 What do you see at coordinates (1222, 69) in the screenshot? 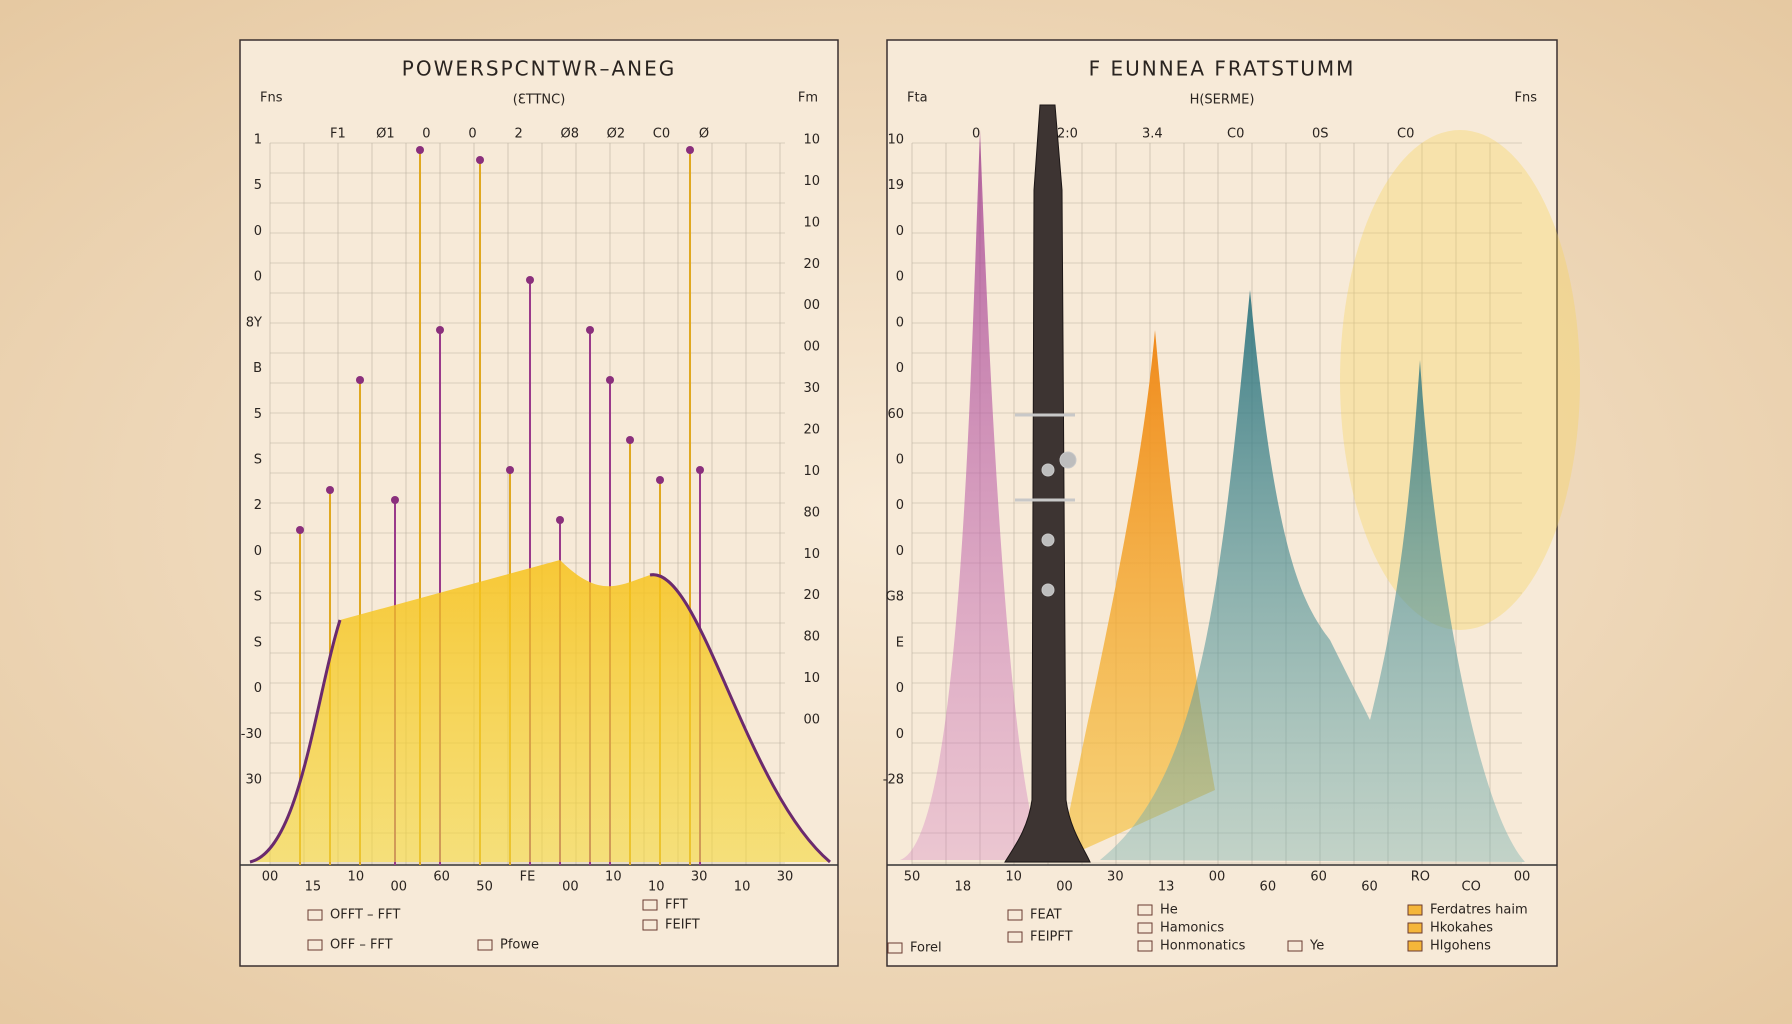
I see `panel-title: F EUNNEA FRATSTUMM` at bounding box center [1222, 69].